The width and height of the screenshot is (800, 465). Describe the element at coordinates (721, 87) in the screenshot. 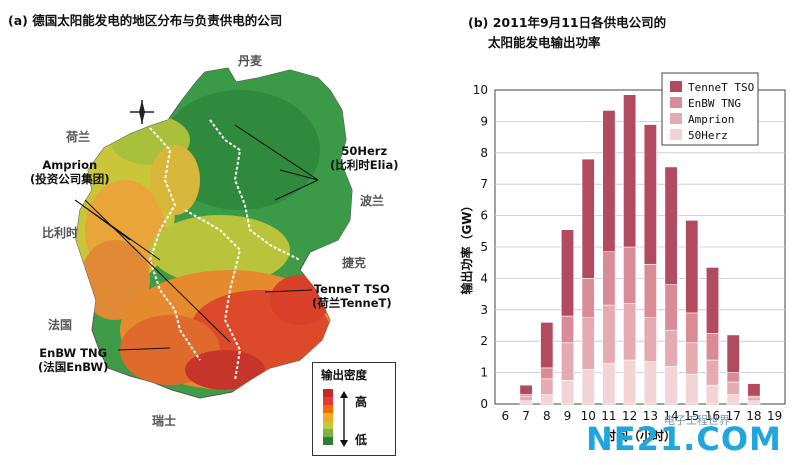

I see `legend-label: TenneT TSO` at that location.